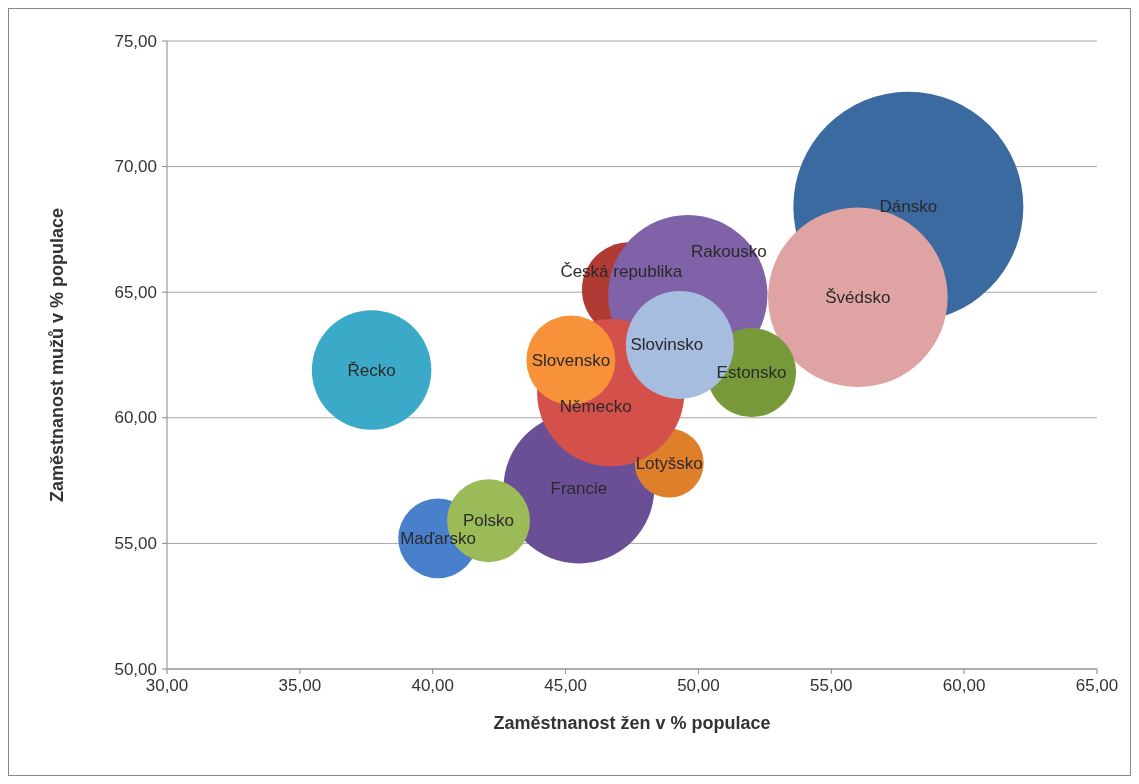  Describe the element at coordinates (432, 685) in the screenshot. I see `x-tick-label: 40,00` at that location.